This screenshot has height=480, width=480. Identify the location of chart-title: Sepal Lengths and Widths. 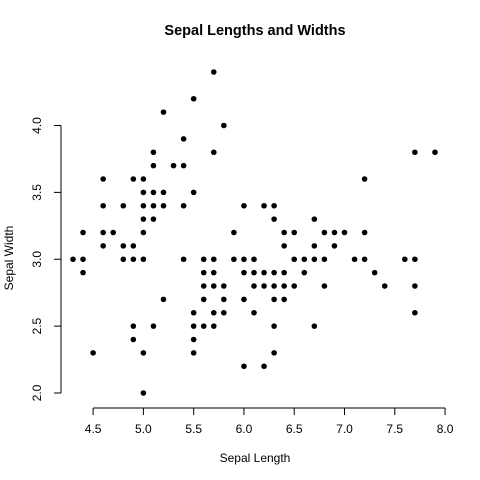
(254, 31).